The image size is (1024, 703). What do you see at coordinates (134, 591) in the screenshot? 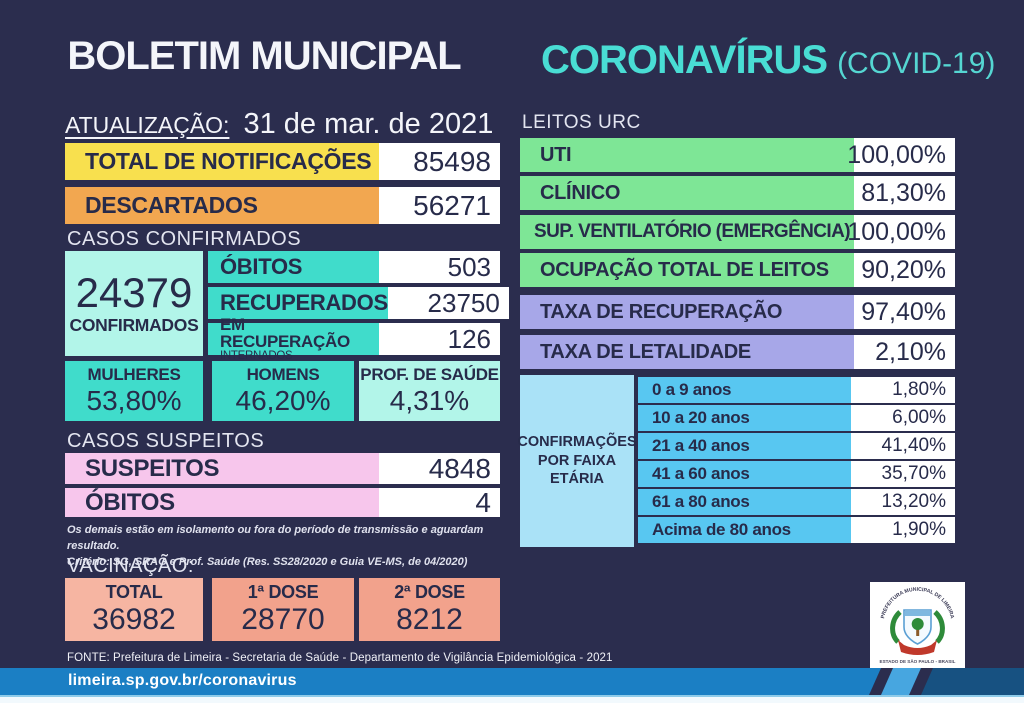
I see `vaccine-label: TOTAL` at bounding box center [134, 591].